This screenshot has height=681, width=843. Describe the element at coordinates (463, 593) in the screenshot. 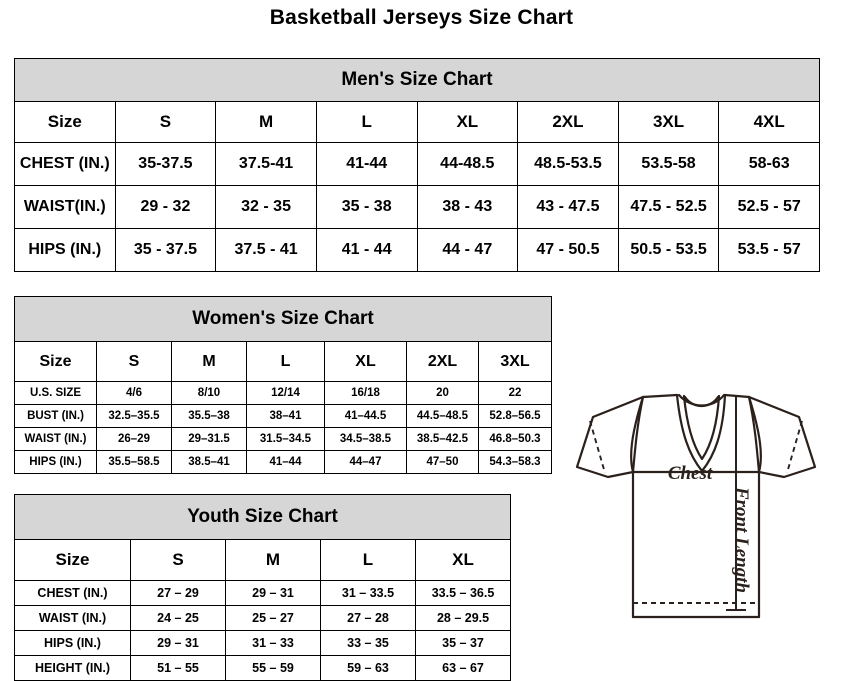

I see `youth-cell-chest-xl: 33.5 – 36.5` at that location.